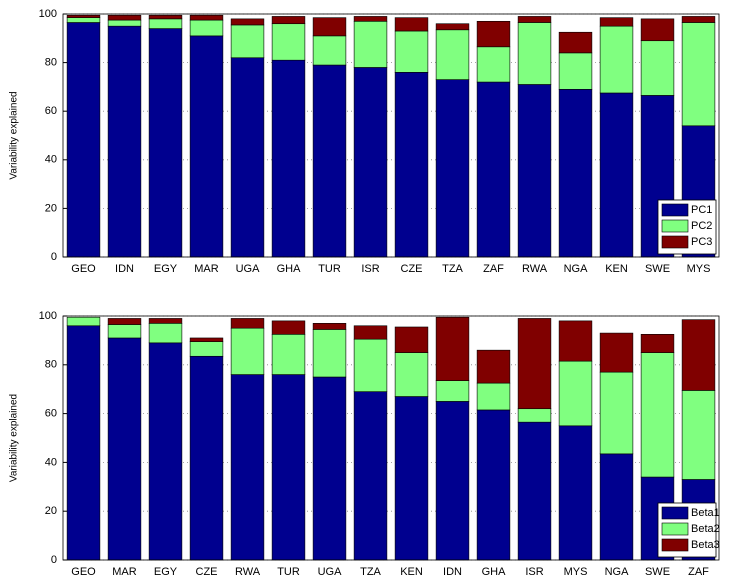 The width and height of the screenshot is (748, 579). What do you see at coordinates (51, 462) in the screenshot?
I see `y-tick-label: 40` at bounding box center [51, 462].